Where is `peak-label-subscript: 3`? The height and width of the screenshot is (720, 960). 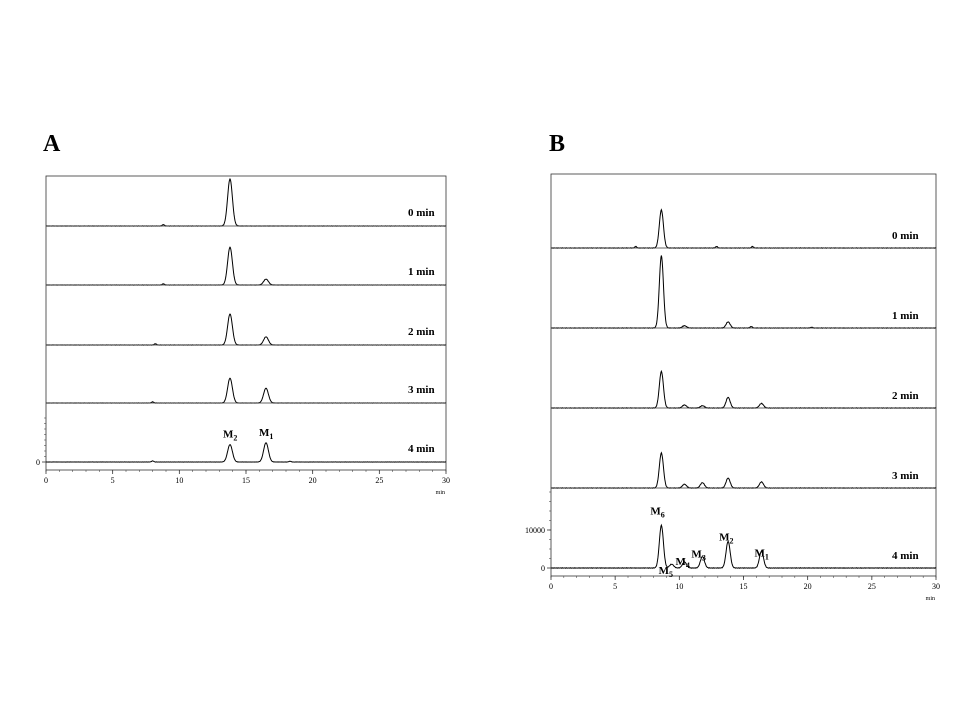
peak-label-subscript: 3 is located at coordinates (704, 558).